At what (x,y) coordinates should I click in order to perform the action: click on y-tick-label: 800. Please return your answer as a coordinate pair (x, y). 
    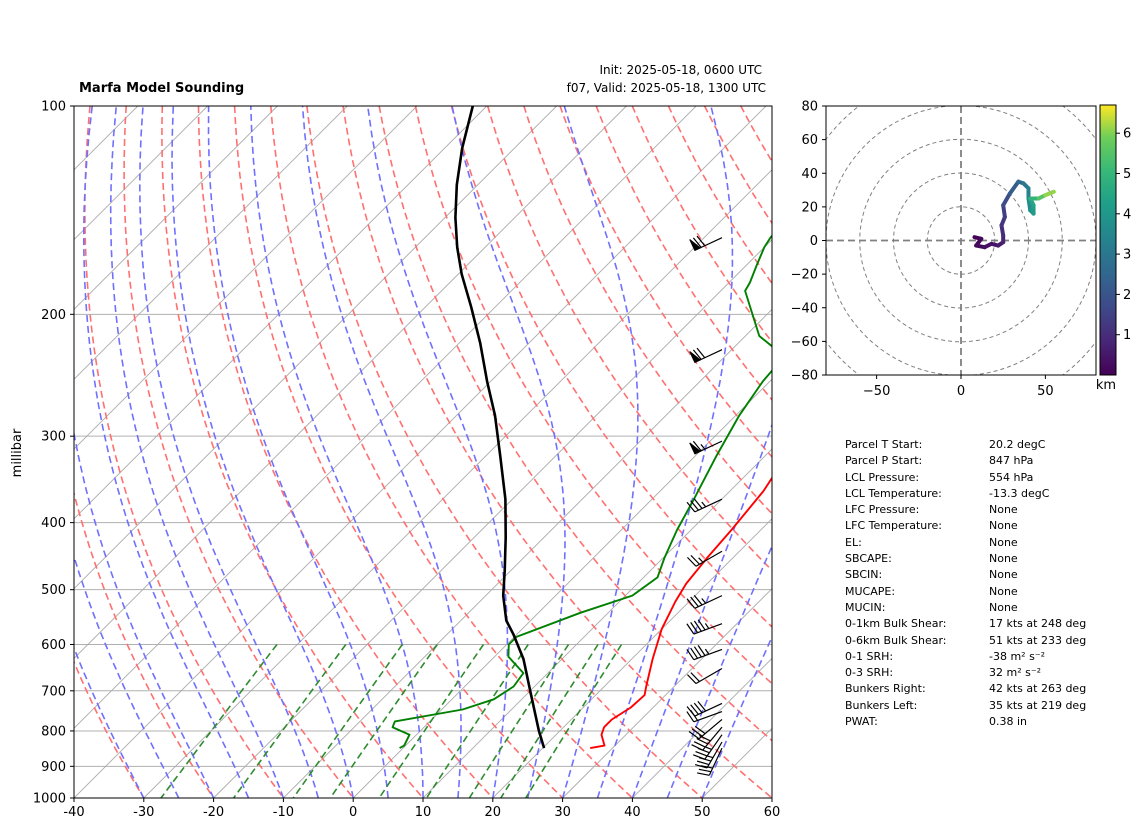
    Looking at the image, I should click on (53, 731).